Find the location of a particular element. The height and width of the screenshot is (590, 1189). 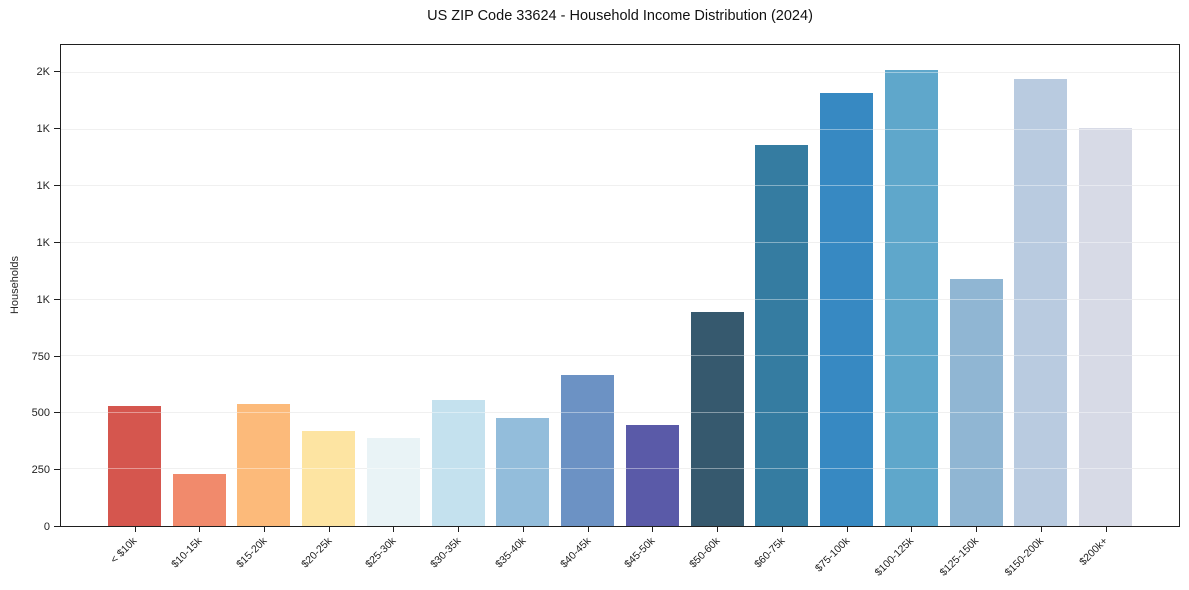

x-tick-label: $60-75k is located at coordinates (770, 553).